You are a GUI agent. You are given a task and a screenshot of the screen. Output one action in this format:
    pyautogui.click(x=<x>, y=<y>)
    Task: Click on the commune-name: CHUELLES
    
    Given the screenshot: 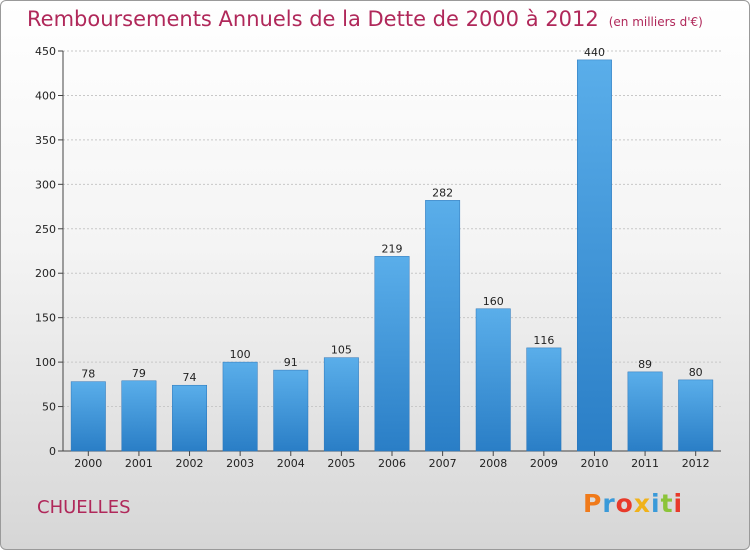 What is the action you would take?
    pyautogui.click(x=84, y=507)
    